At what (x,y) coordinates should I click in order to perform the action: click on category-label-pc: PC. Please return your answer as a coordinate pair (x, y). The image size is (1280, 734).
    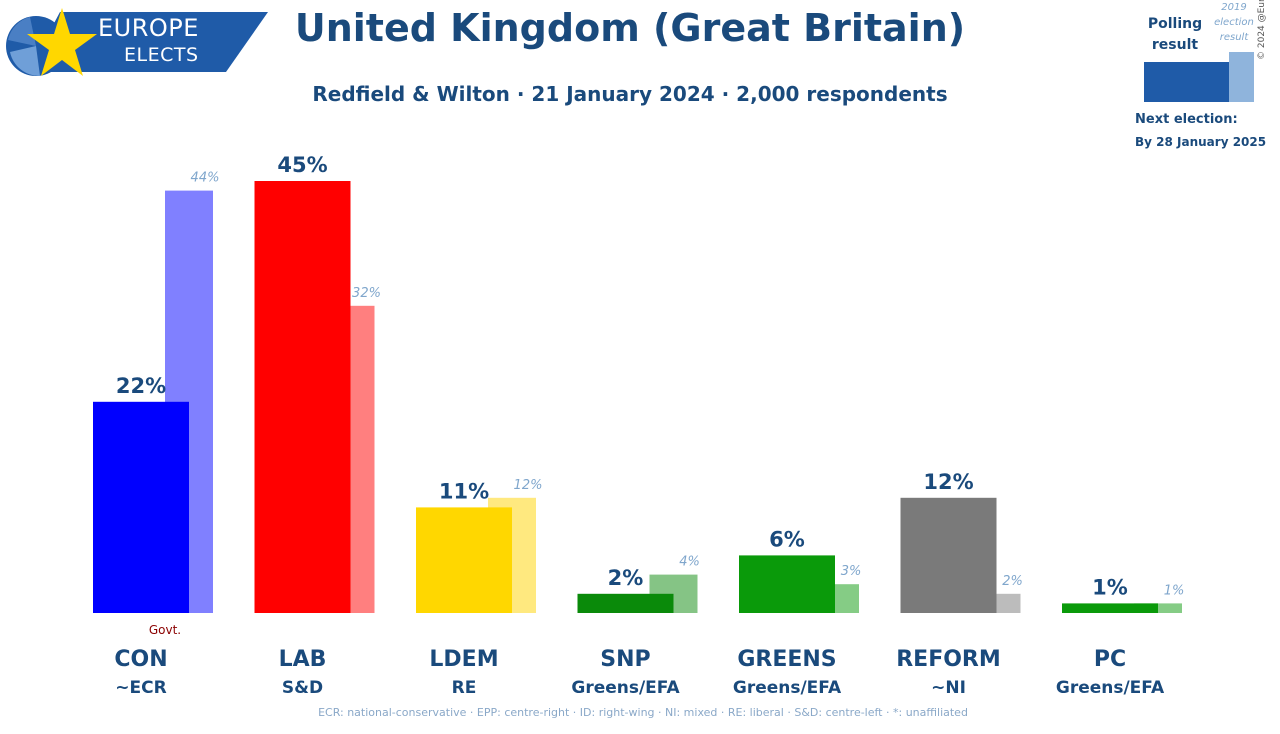
    Looking at the image, I should click on (1110, 659).